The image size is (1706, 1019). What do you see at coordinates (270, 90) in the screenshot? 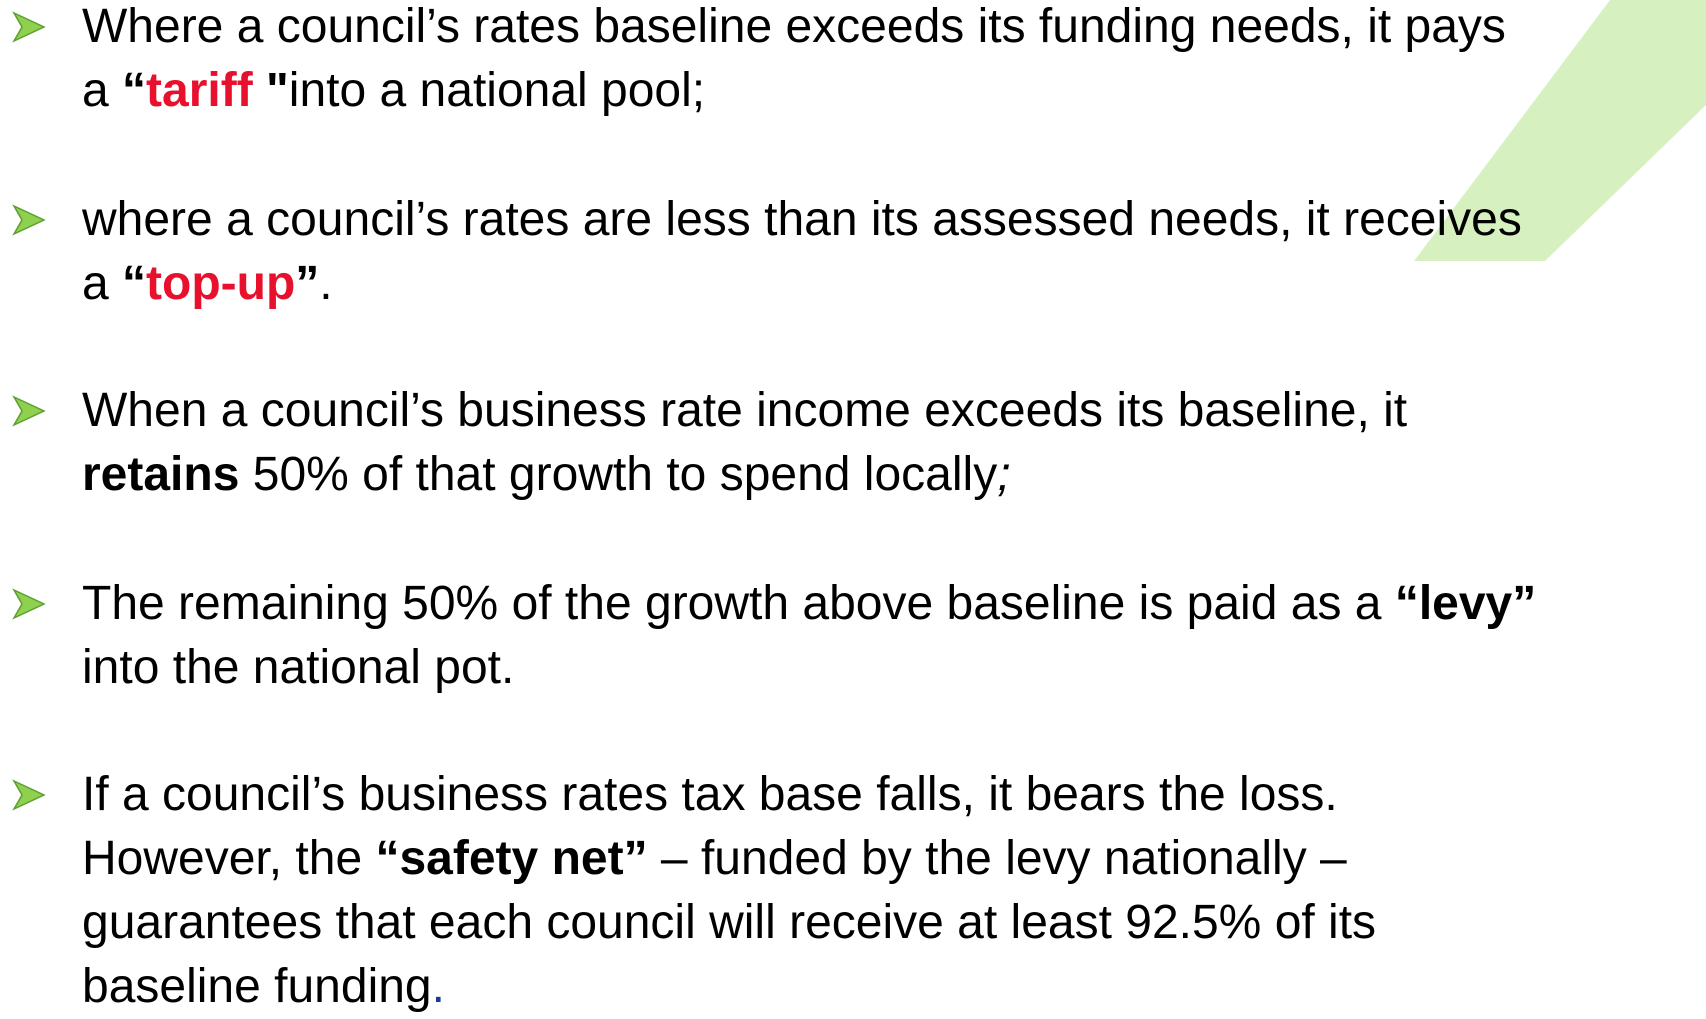
I see `text-run: "` at bounding box center [270, 90].